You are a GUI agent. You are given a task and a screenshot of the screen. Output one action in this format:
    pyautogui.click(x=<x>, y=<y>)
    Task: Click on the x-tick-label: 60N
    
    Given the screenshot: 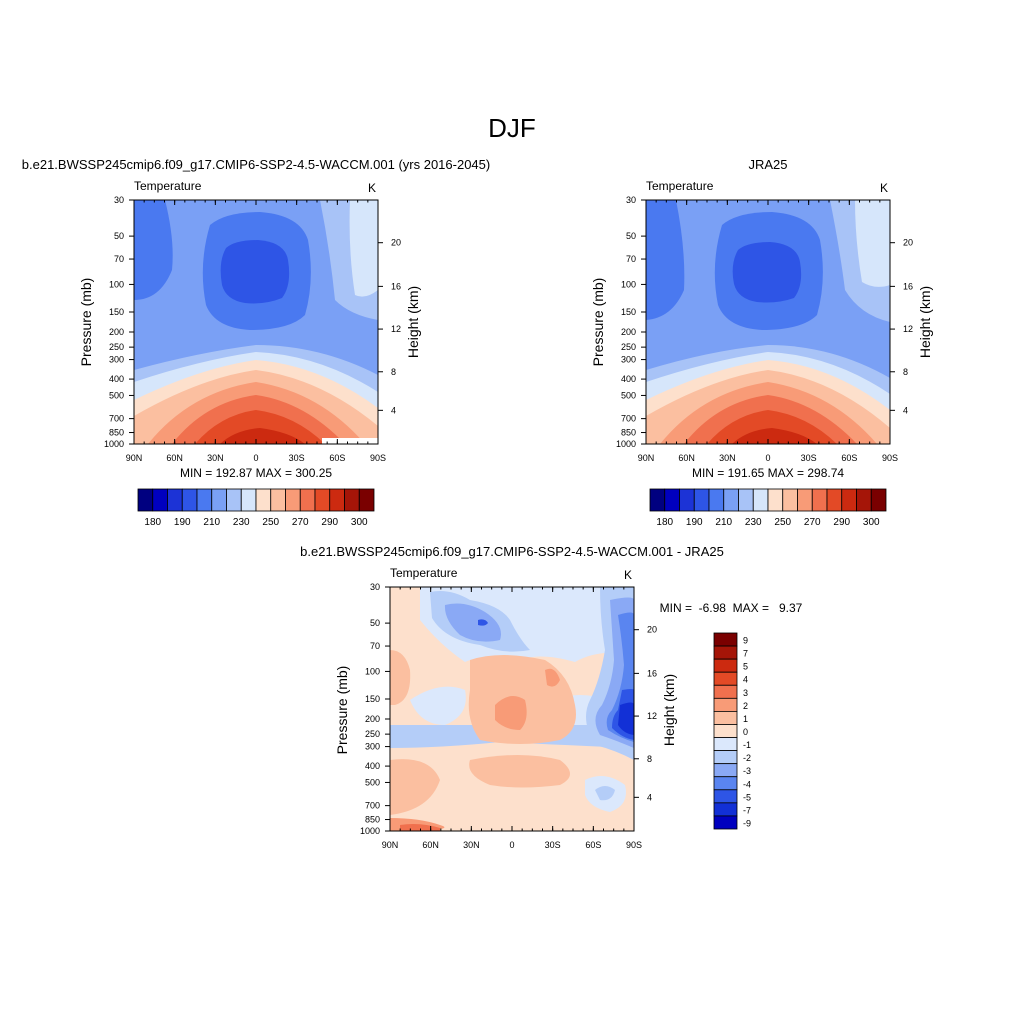 What is the action you would take?
    pyautogui.click(x=174, y=458)
    